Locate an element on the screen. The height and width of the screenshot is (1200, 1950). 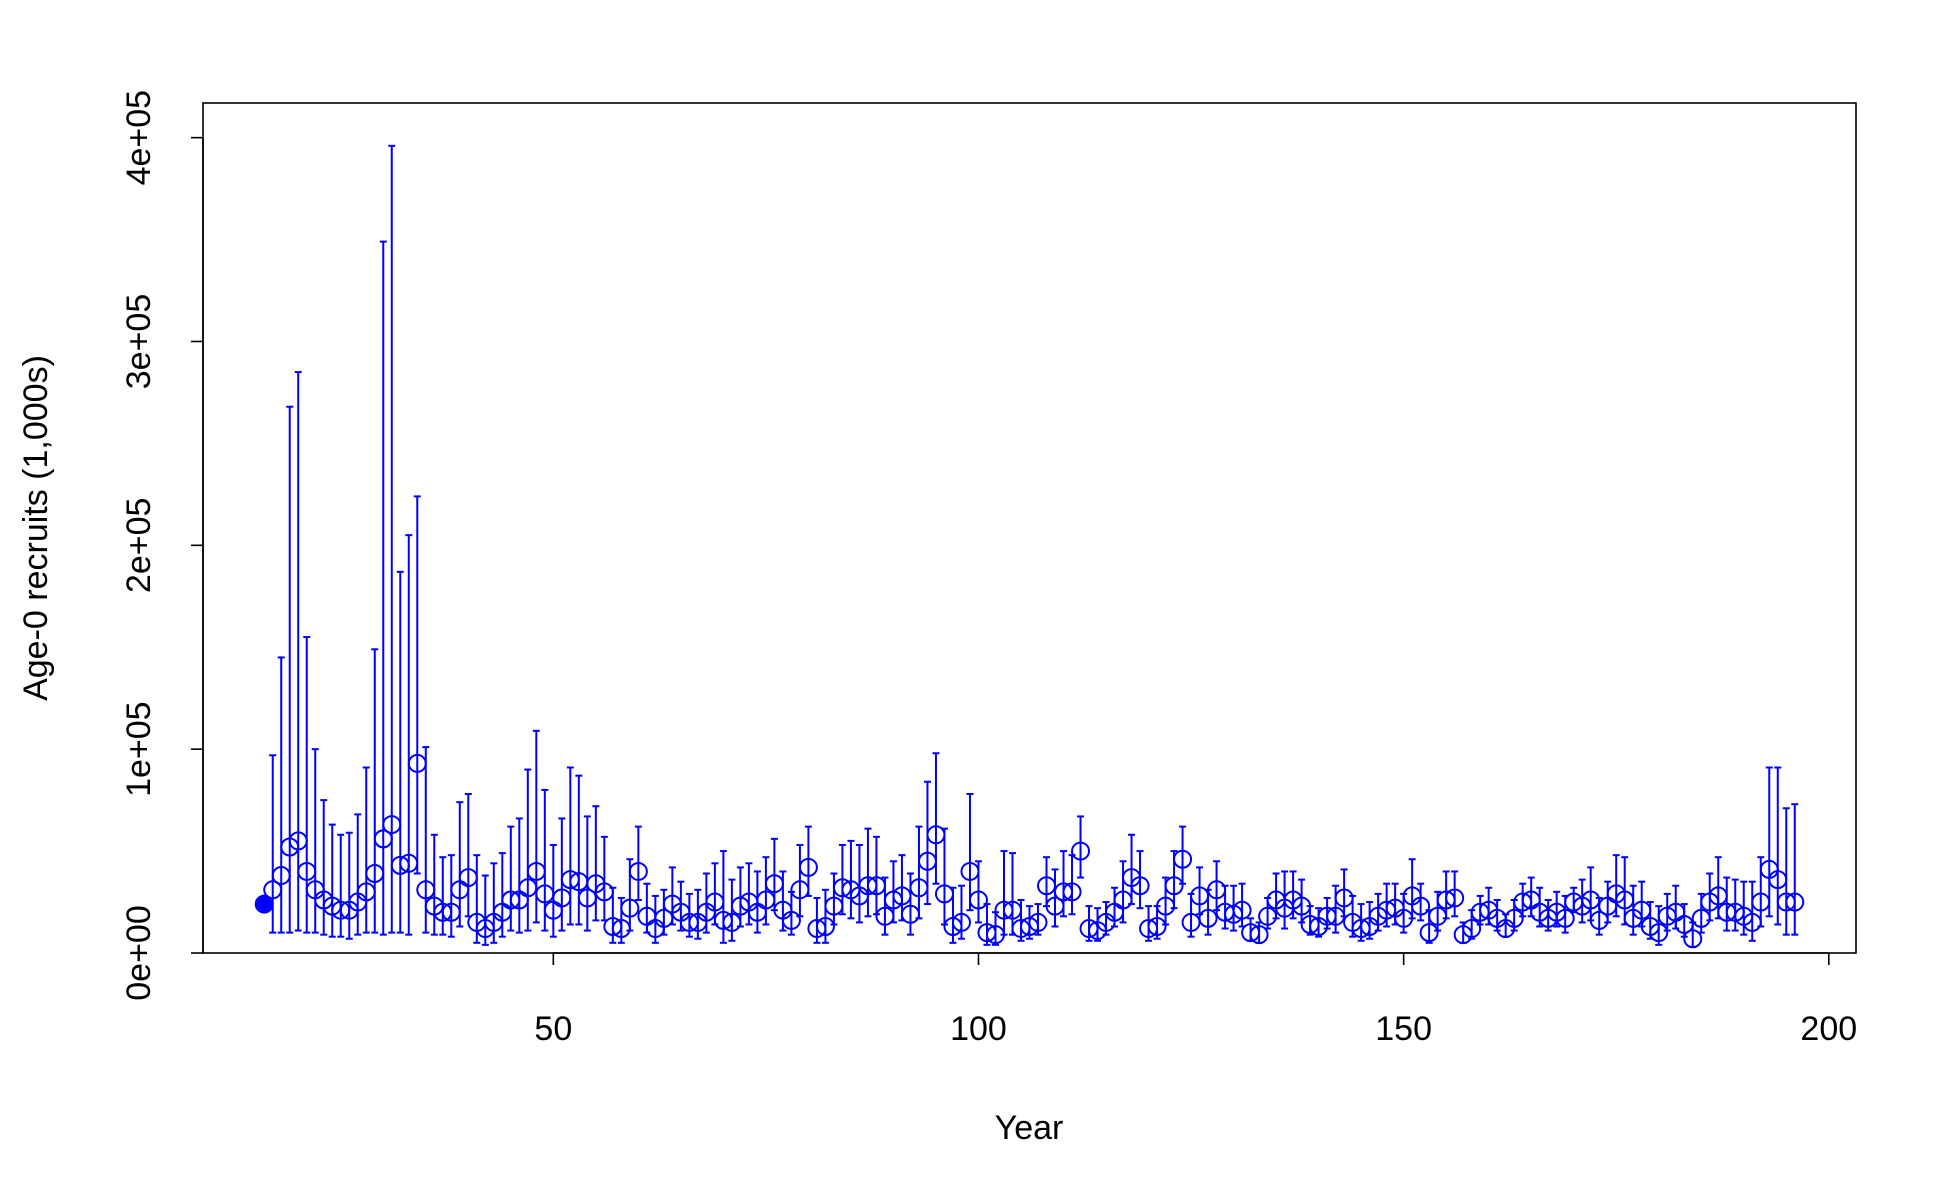
y-axis-label: Age-0 recruits (1,000s) is located at coordinates (36, 528).